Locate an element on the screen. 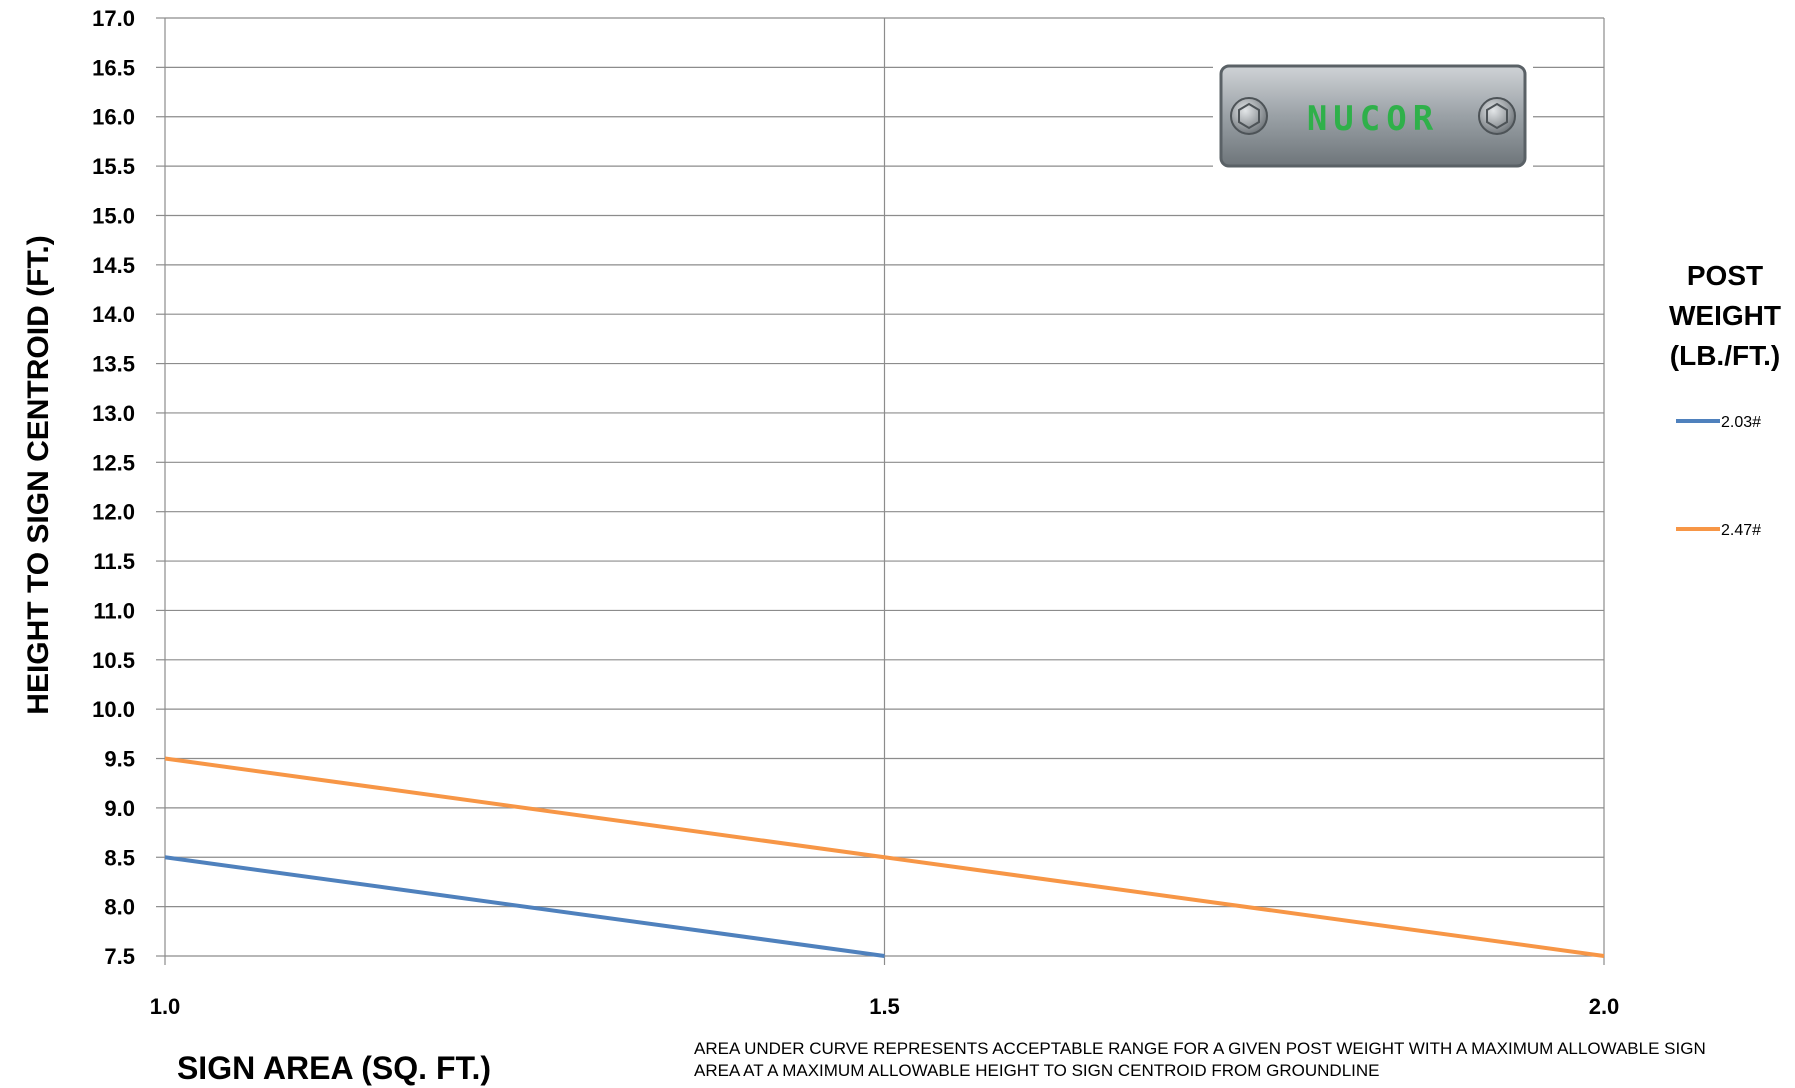  y-tick-label: 11.0 is located at coordinates (114, 610).